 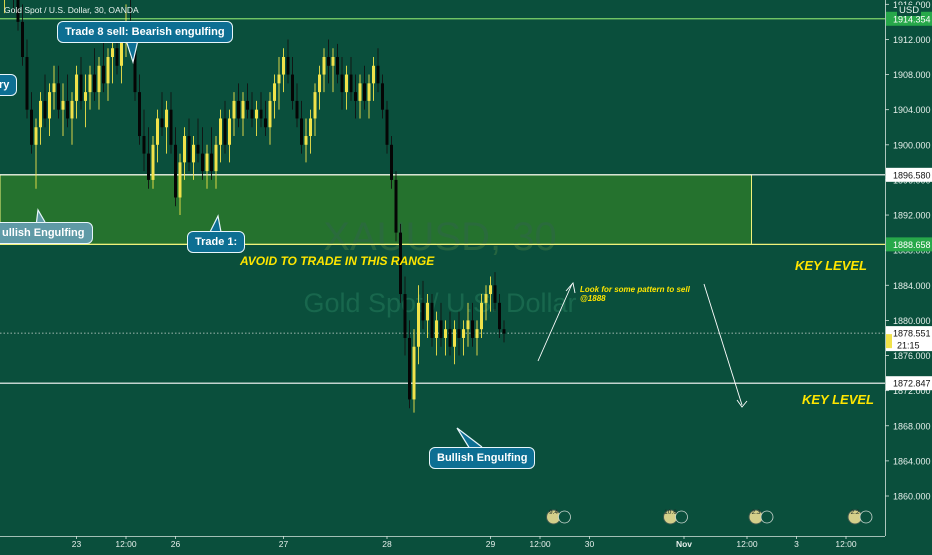 What do you see at coordinates (909, 383) in the screenshot?
I see `price-tag-lower-key-level` at bounding box center [909, 383].